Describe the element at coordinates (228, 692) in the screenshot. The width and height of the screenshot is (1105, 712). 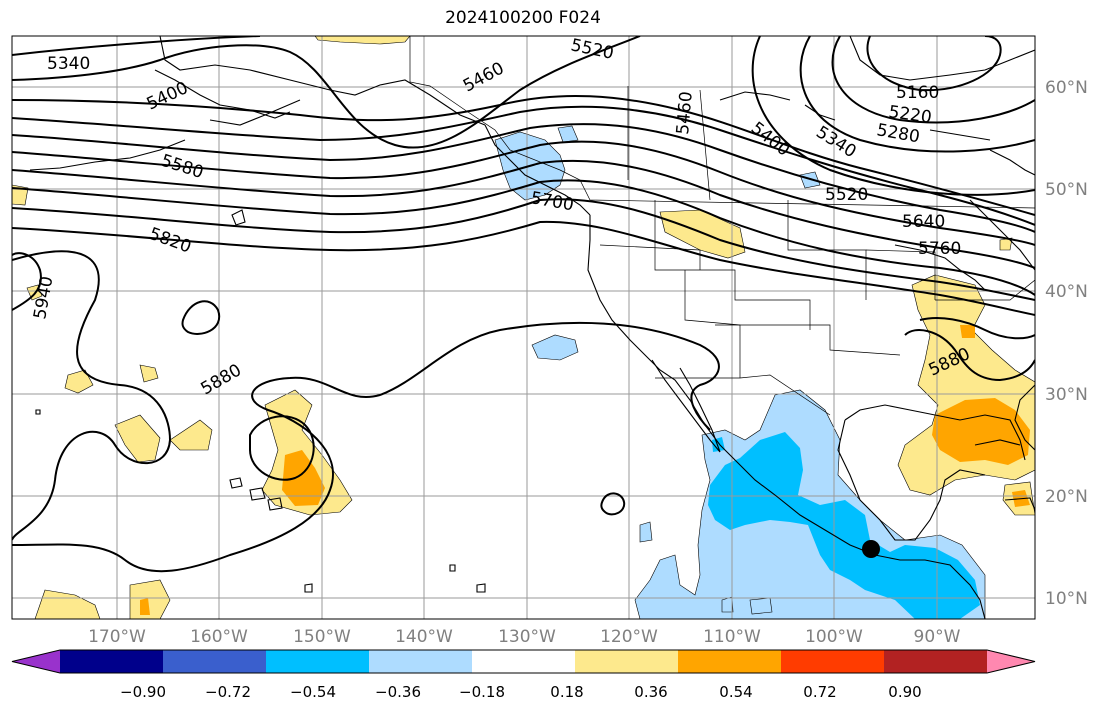
I see `colorbar-tick-label: −0.72` at that location.